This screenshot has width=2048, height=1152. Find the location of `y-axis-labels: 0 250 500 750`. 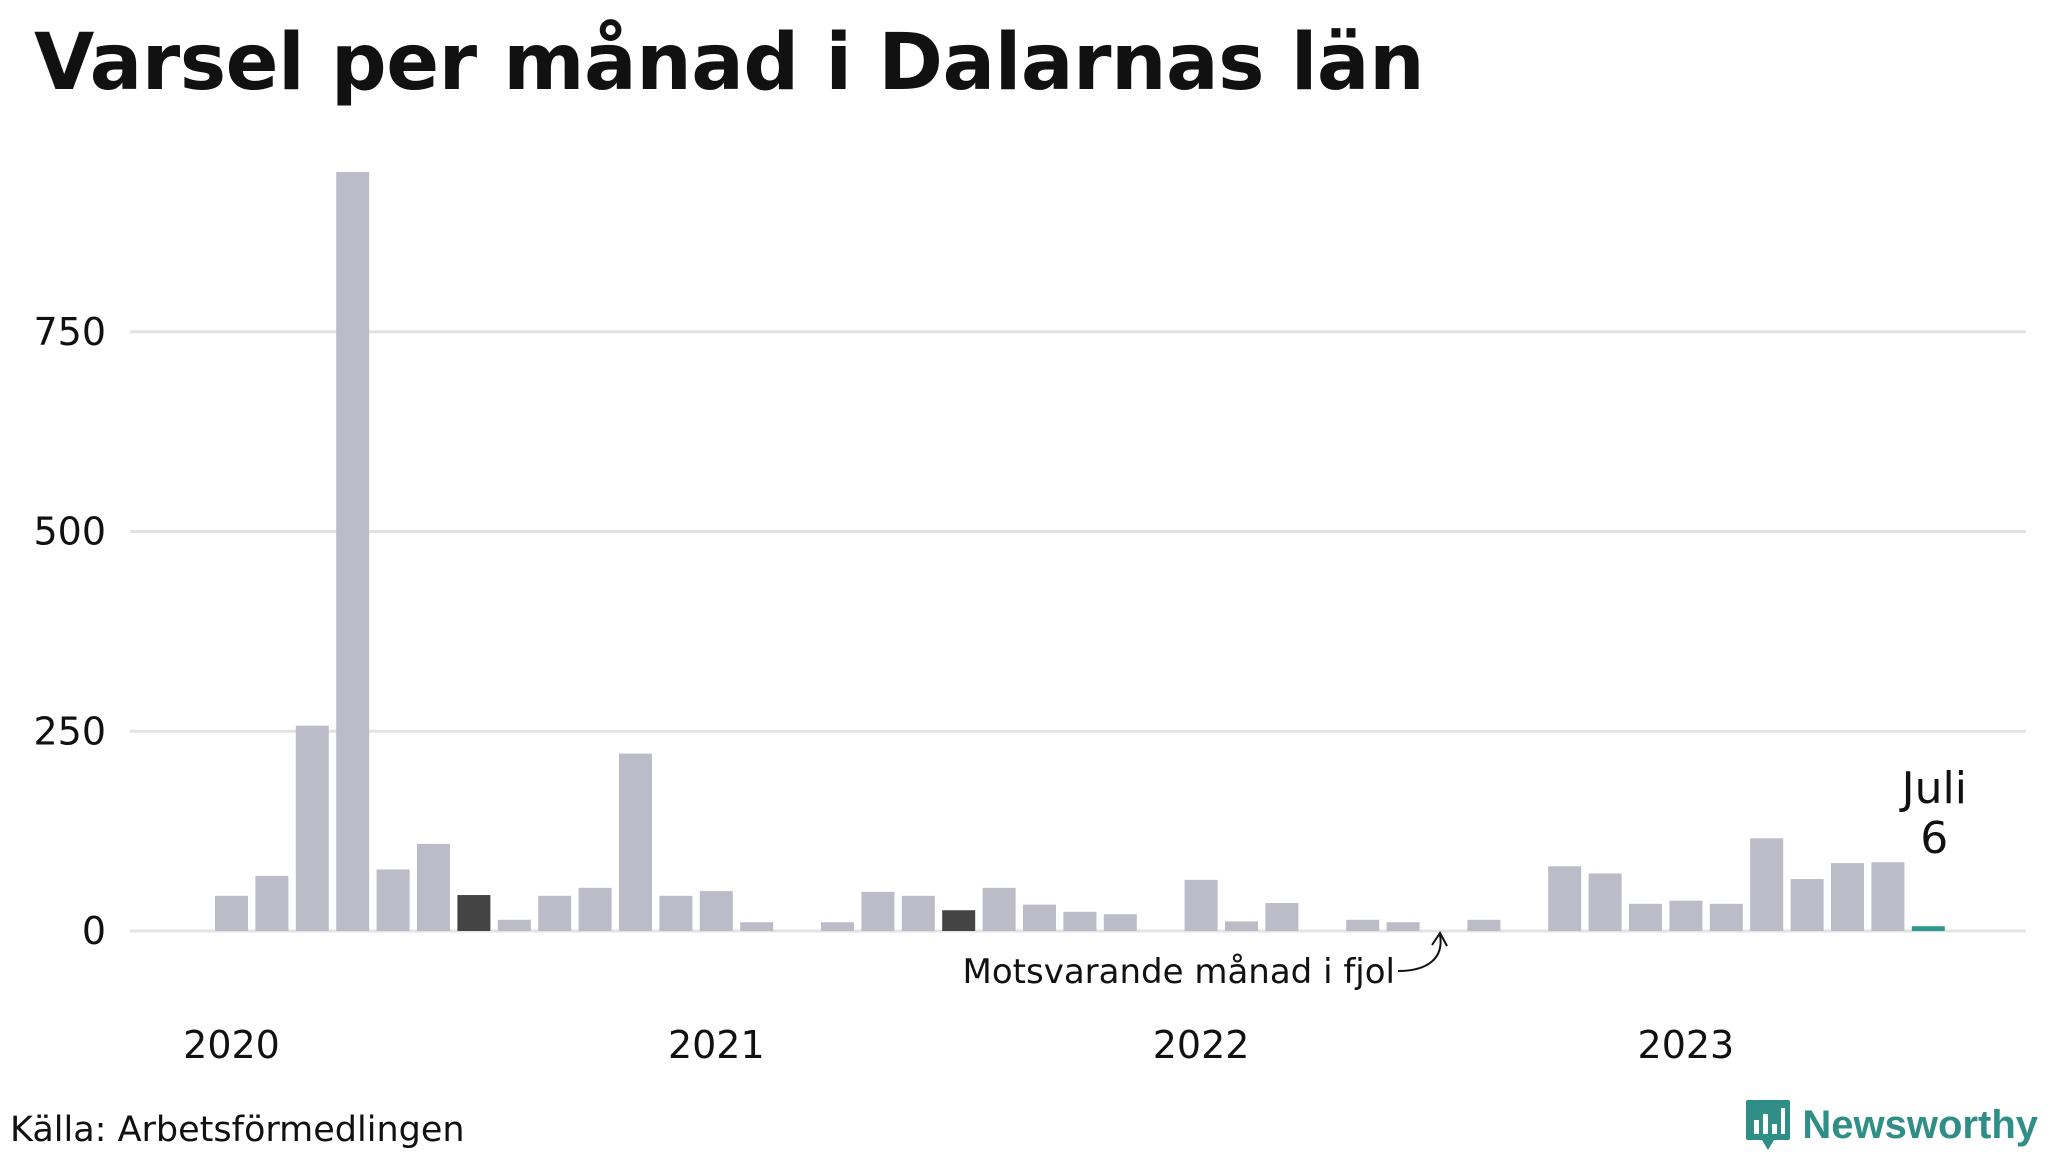

y-axis-labels: 0 250 500 750 is located at coordinates (69, 631).